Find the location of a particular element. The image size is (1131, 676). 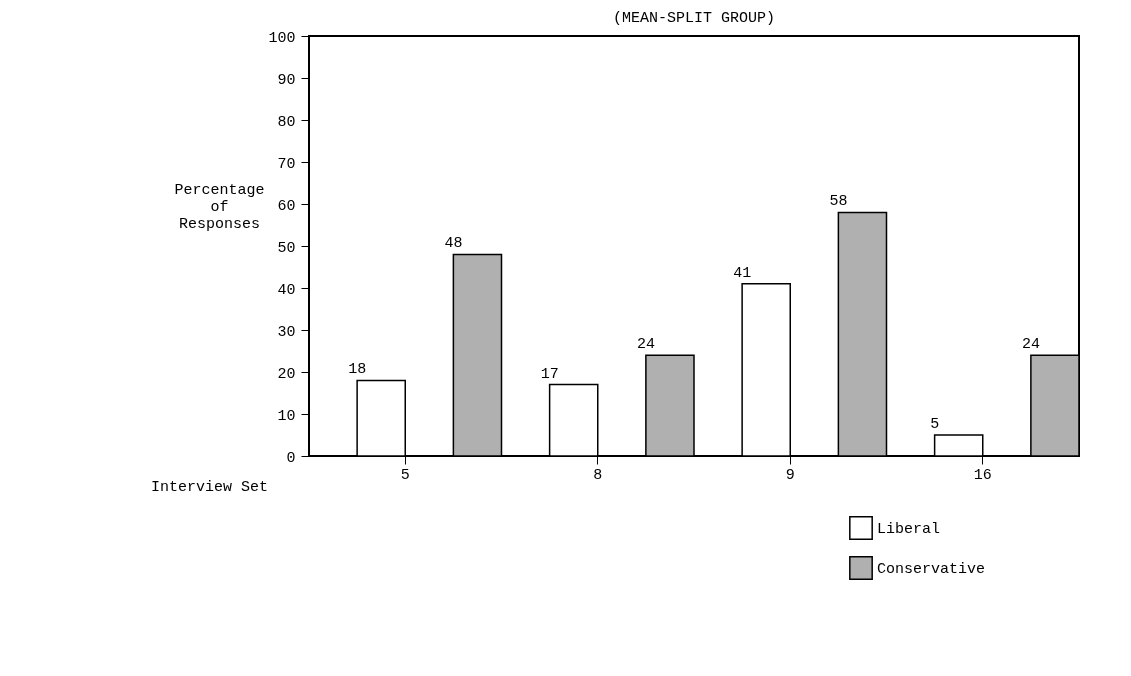

data-label: 58 is located at coordinates (838, 202).